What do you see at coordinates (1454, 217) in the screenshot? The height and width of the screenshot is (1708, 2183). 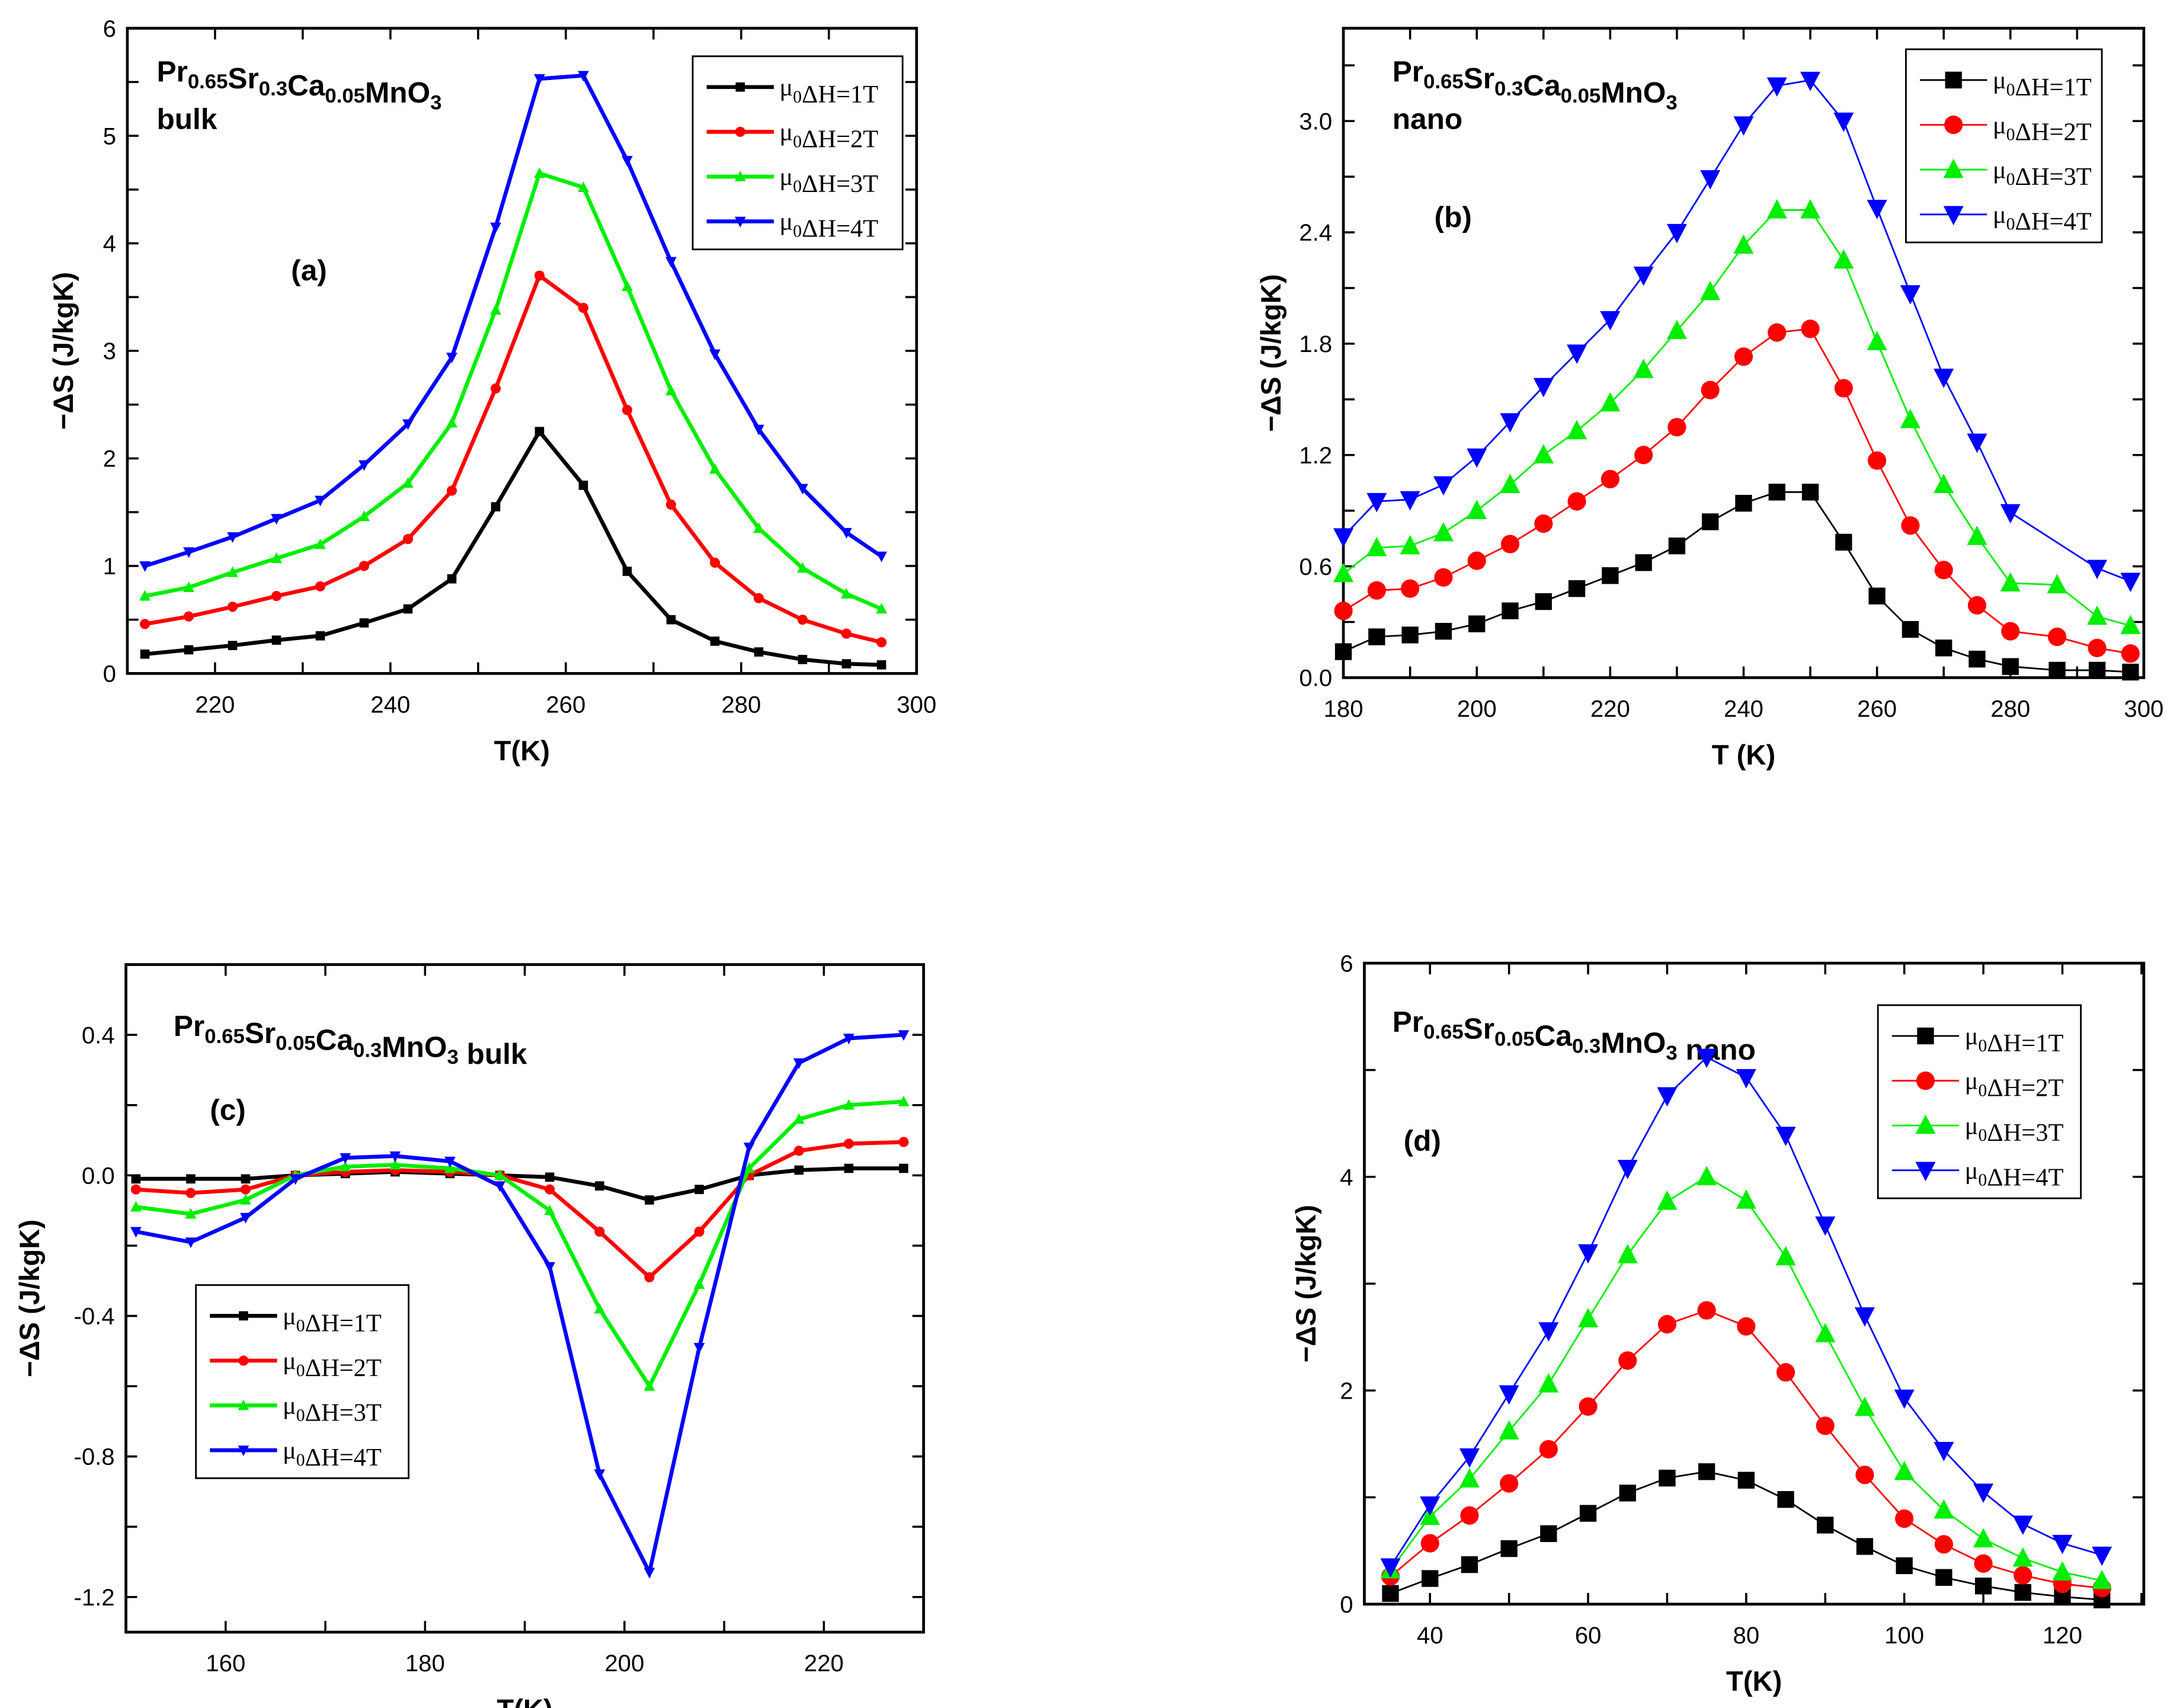 I see `panel-label: (b)` at bounding box center [1454, 217].